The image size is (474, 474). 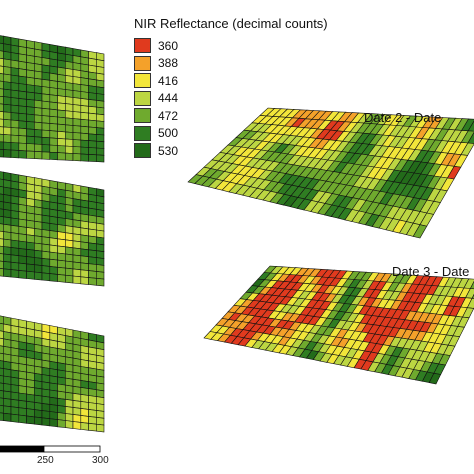 What do you see at coordinates (45, 460) in the screenshot?
I see `scale-tick-250: 250` at bounding box center [45, 460].